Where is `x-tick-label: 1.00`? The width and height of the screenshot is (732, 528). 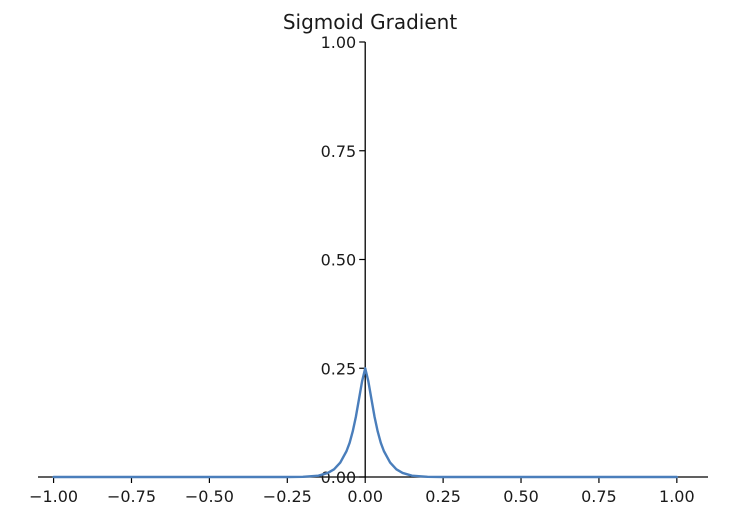 x-tick-label: 1.00 is located at coordinates (677, 496).